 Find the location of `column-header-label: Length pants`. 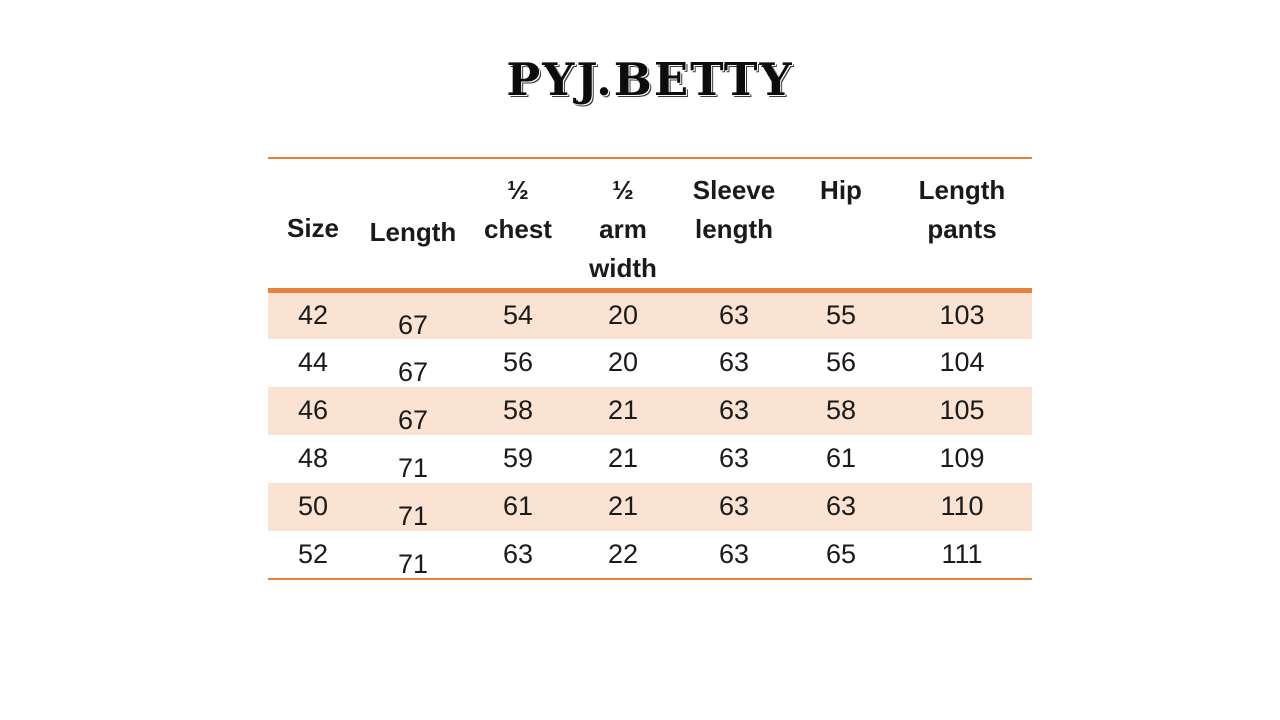

column-header-label: Length pants is located at coordinates (962, 209).